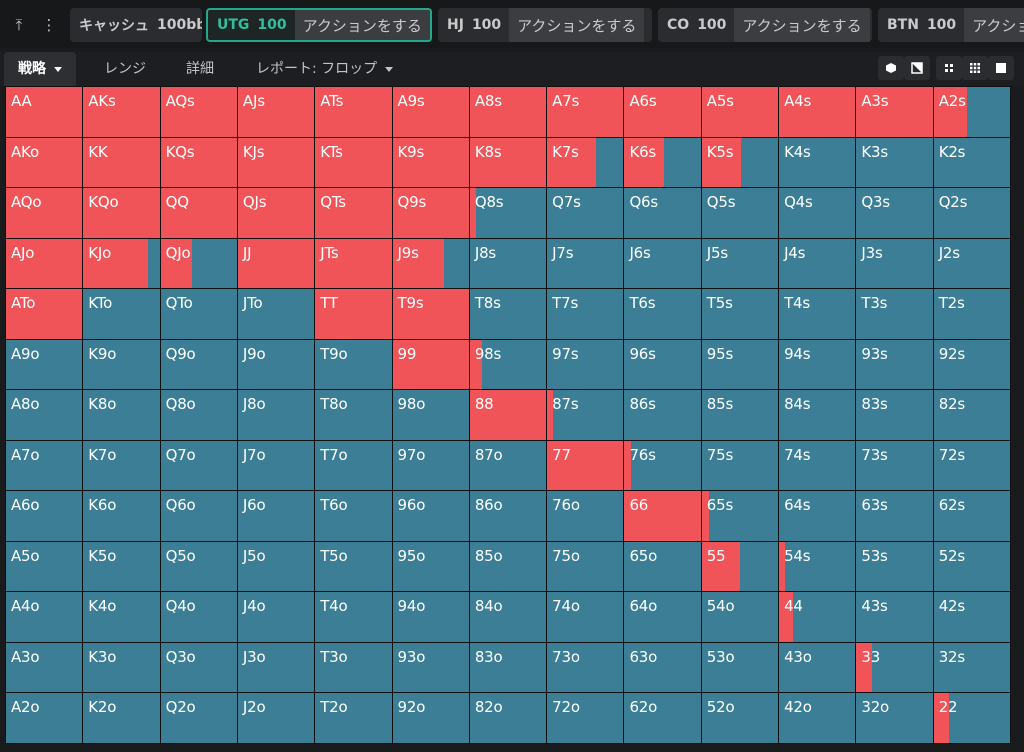  I want to click on hand-cell: Q9o, so click(198, 364).